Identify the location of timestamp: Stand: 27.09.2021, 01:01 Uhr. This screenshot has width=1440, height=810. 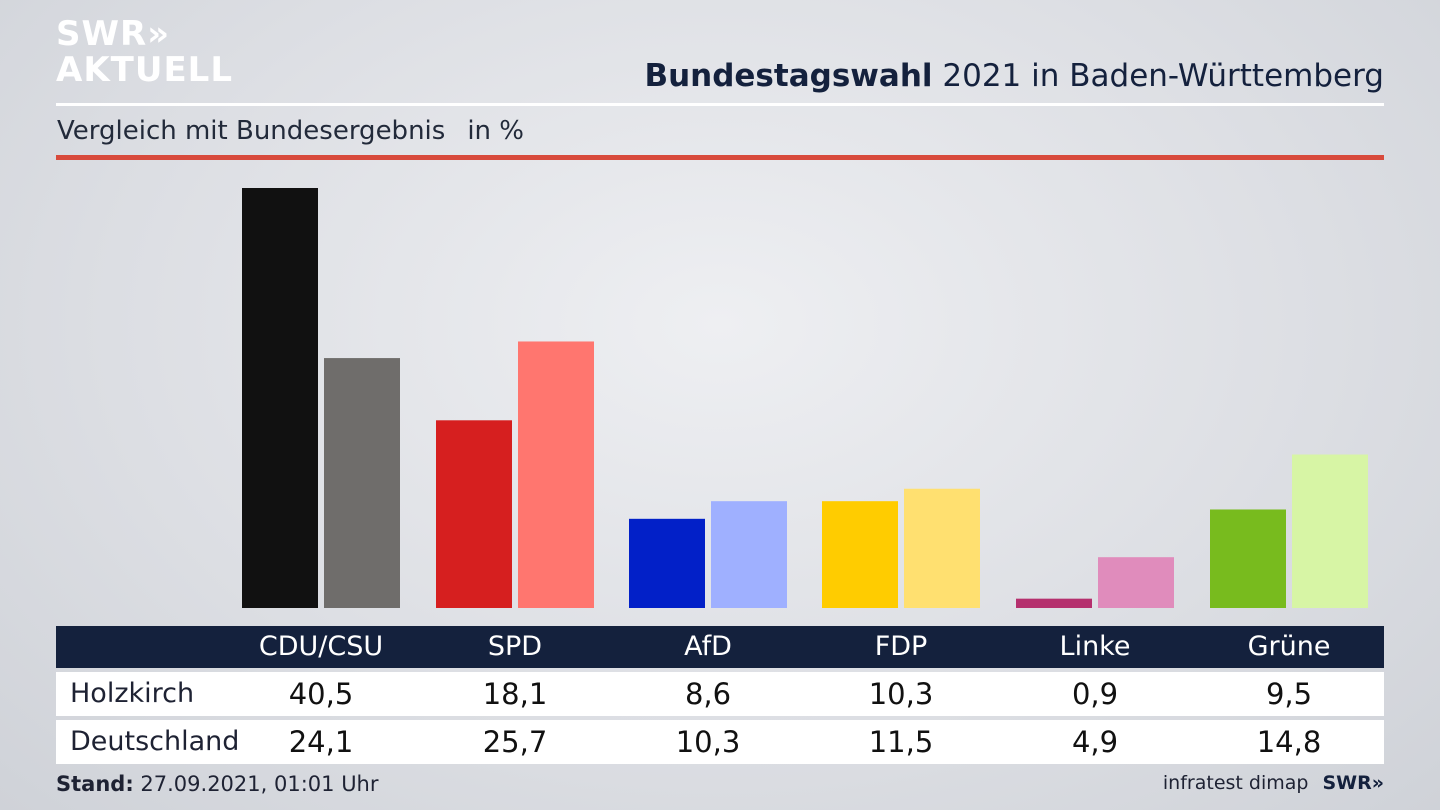
(217, 784).